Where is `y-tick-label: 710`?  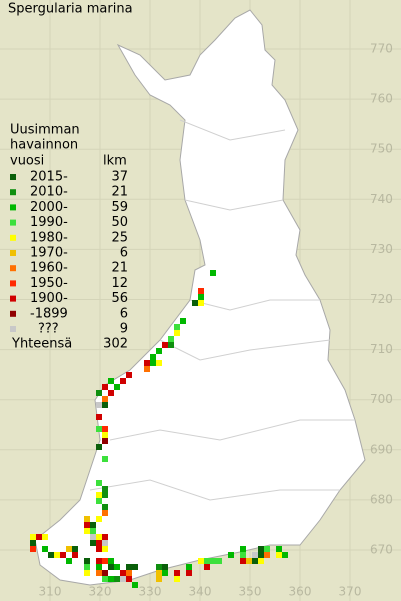 y-tick-label: 710 is located at coordinates (381, 349).